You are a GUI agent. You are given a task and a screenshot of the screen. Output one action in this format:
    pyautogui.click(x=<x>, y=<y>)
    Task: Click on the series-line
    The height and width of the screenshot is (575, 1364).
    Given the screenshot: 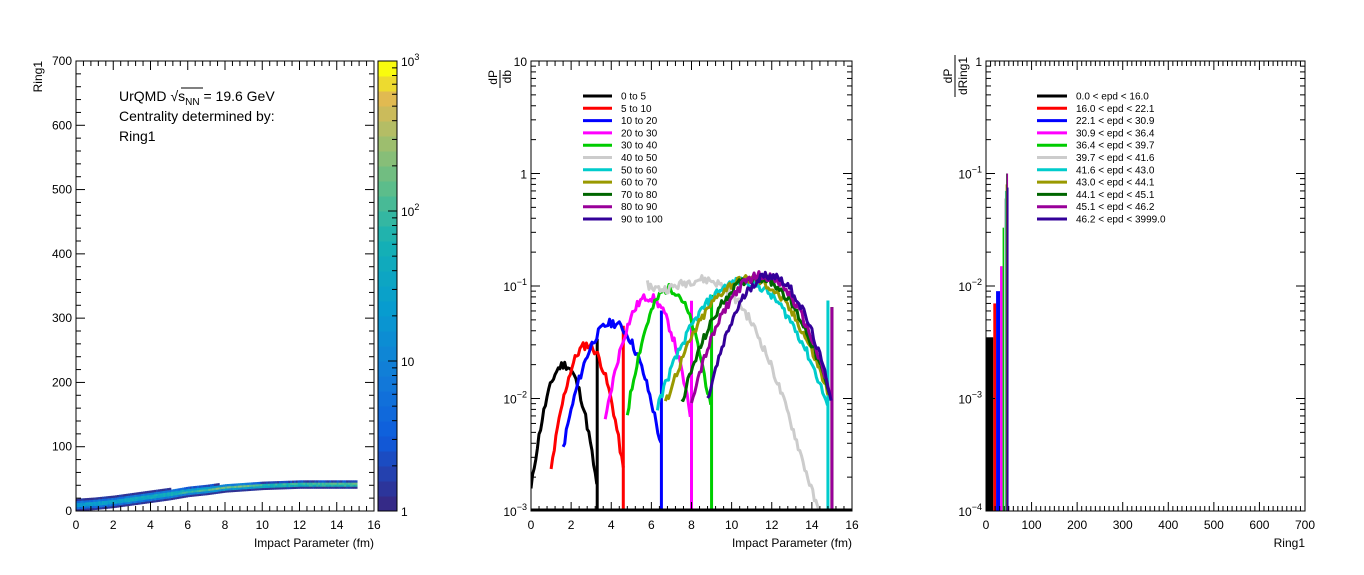 What is the action you would take?
    pyautogui.click(x=587, y=405)
    